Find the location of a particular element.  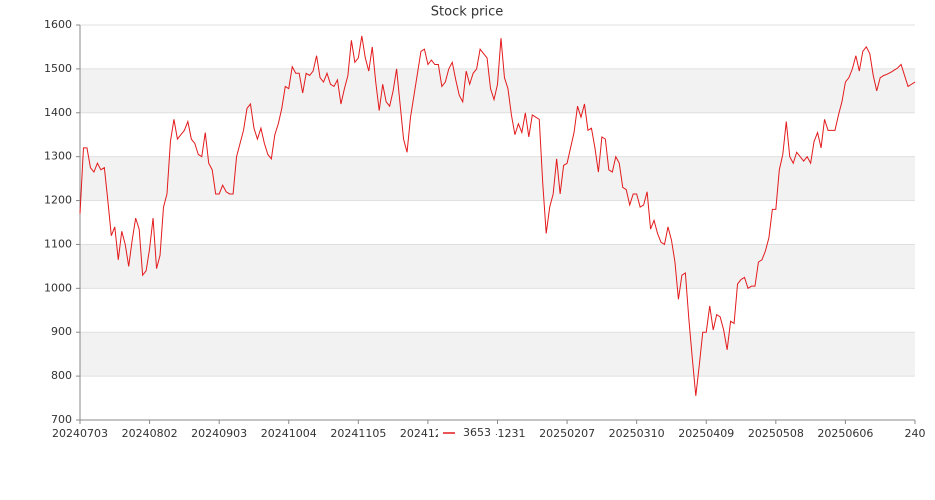

y-tick-label: 1400 is located at coordinates (58, 112).